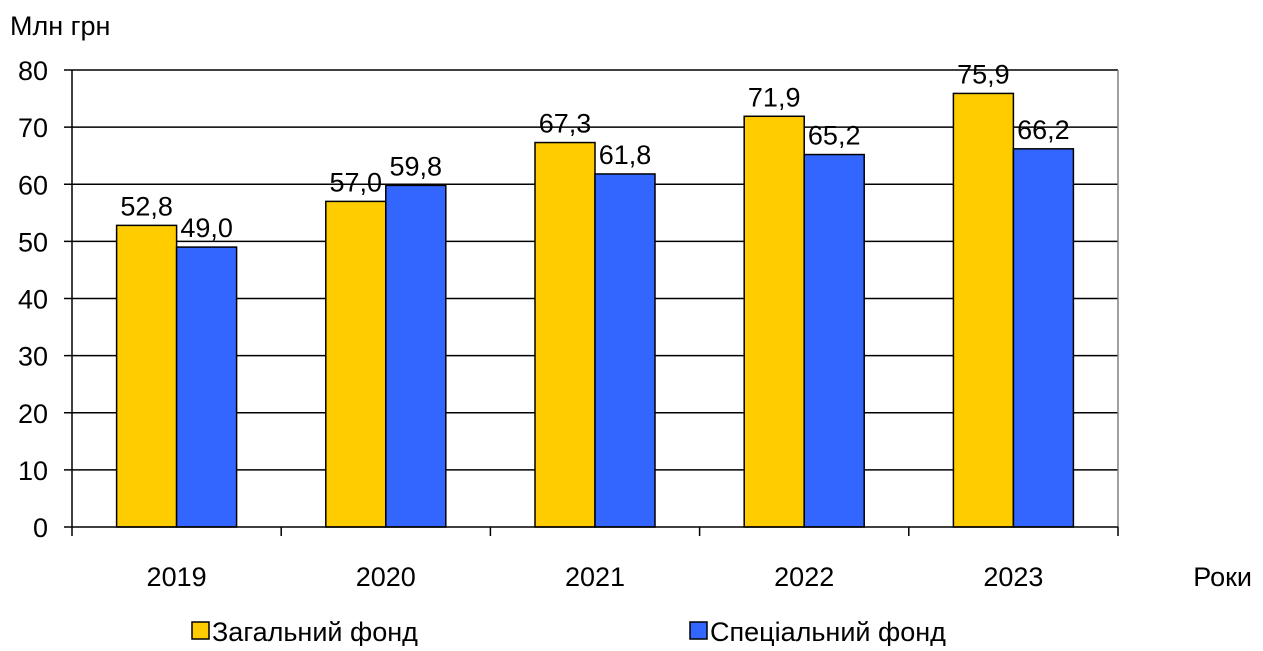 The height and width of the screenshot is (651, 1263). Describe the element at coordinates (356, 364) in the screenshot. I see `bar-series-1-2020` at that location.